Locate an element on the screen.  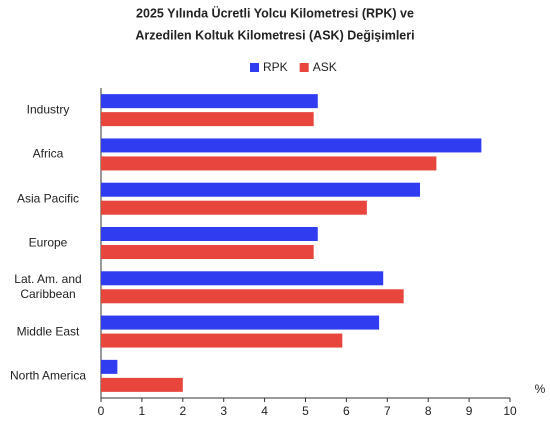
x-tick-label: 1 is located at coordinates (142, 411).